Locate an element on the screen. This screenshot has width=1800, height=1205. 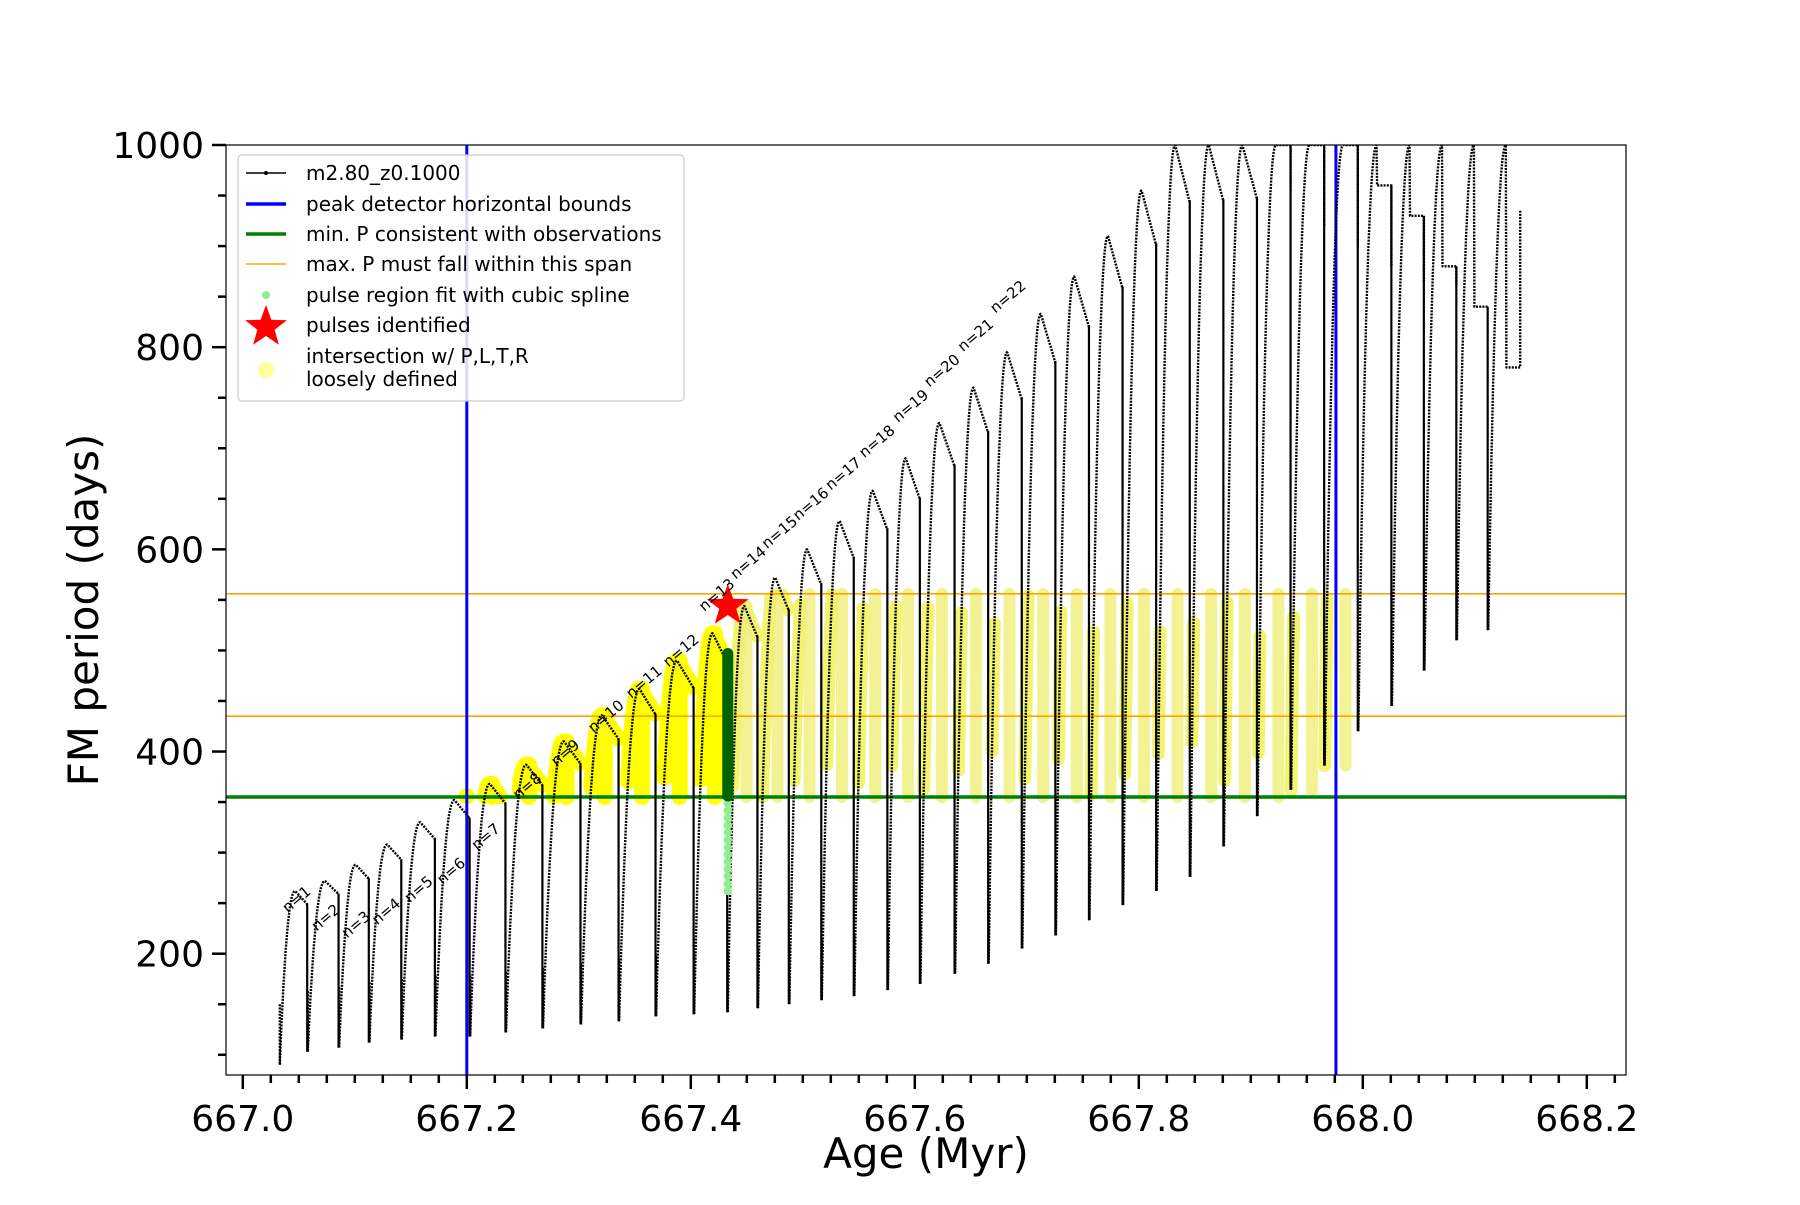
x-tick-label: 667.0 is located at coordinates (242, 1119).